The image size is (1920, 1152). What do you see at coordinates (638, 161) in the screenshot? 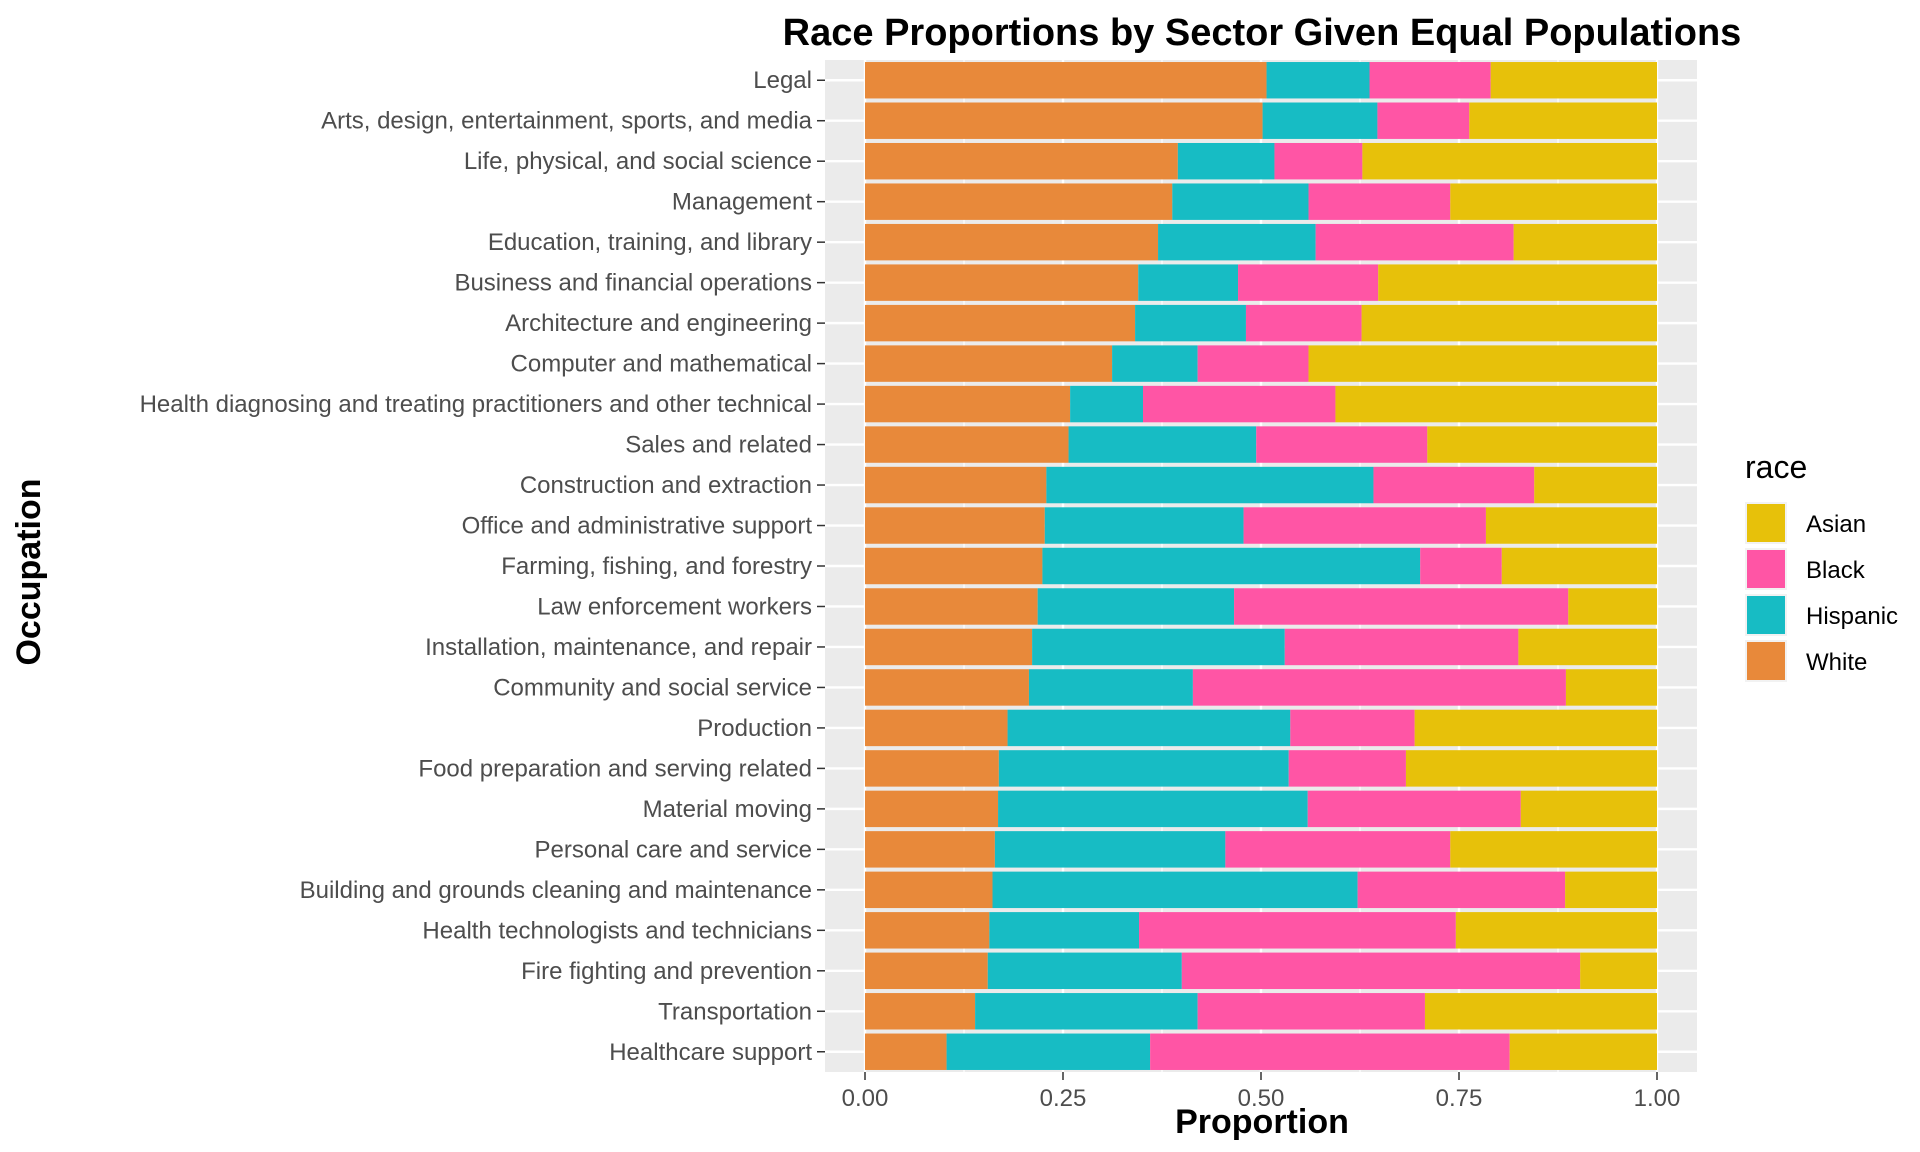
I see `y-tick-label: Life, physical, and social science` at bounding box center [638, 161].